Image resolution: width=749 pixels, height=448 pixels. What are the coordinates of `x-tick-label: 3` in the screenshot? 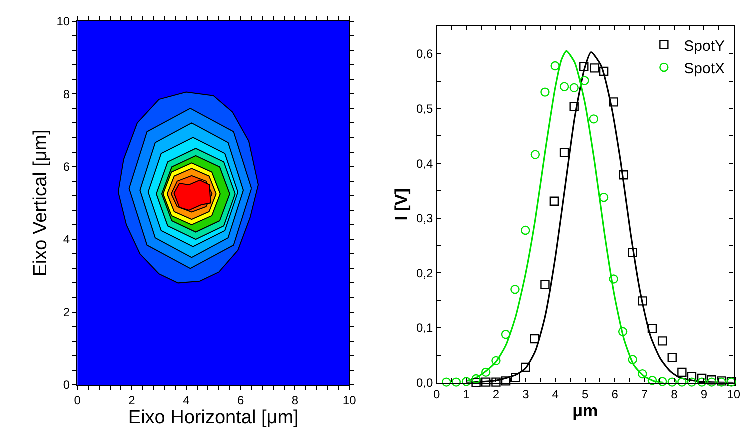 It's located at (526, 394).